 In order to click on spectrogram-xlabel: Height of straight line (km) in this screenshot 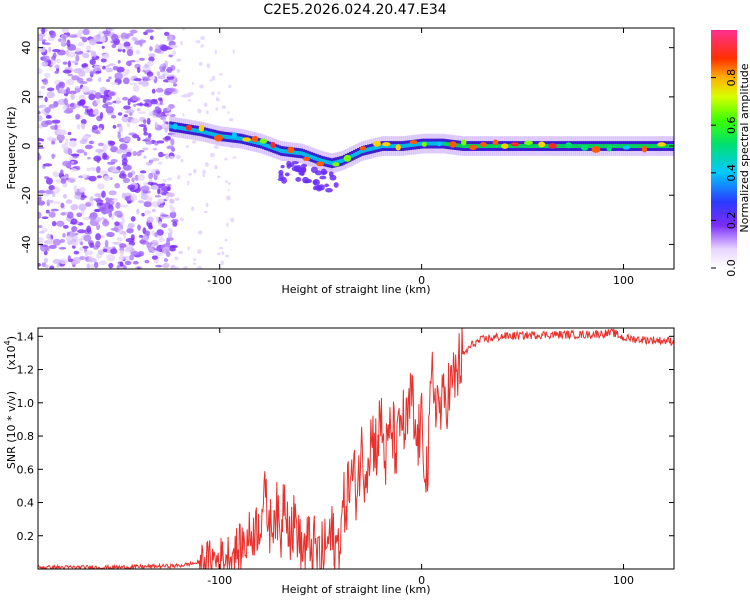, I will do `click(355, 289)`.